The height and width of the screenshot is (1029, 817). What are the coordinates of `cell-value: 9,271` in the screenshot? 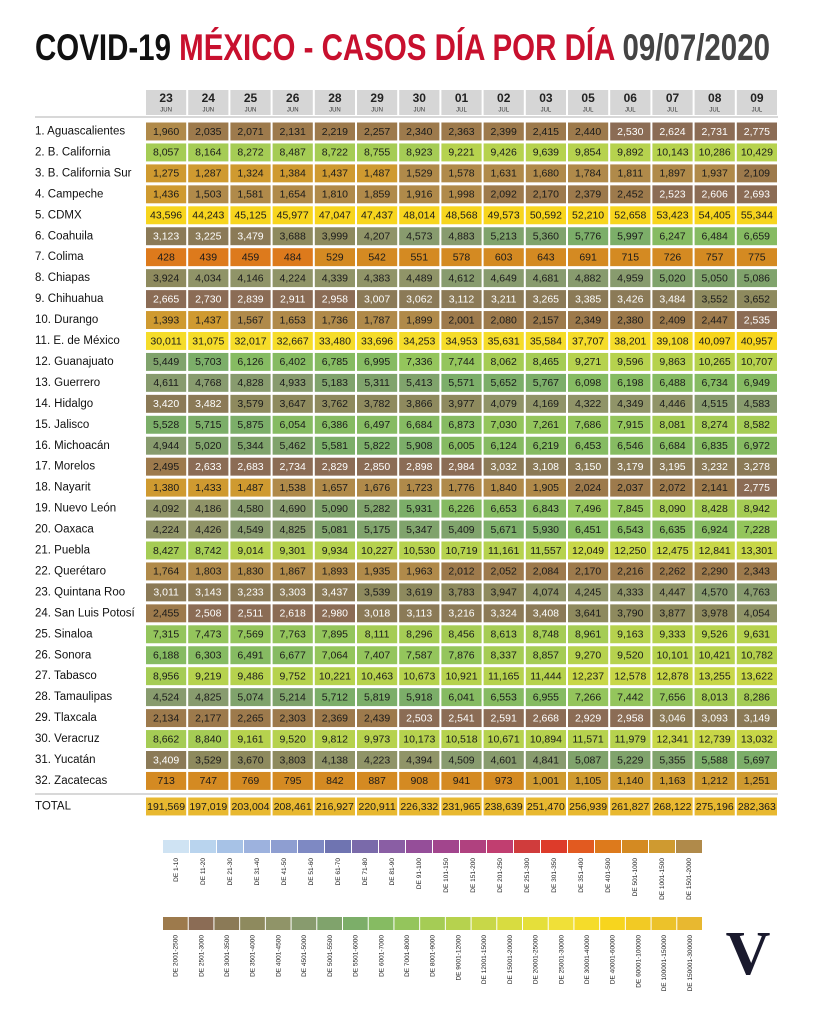 It's located at (588, 362).